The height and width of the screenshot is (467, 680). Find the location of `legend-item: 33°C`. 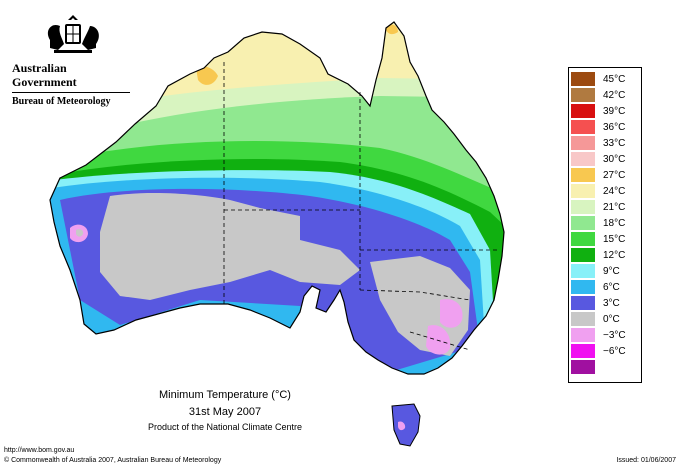

legend-item: 33°C is located at coordinates (605, 143).